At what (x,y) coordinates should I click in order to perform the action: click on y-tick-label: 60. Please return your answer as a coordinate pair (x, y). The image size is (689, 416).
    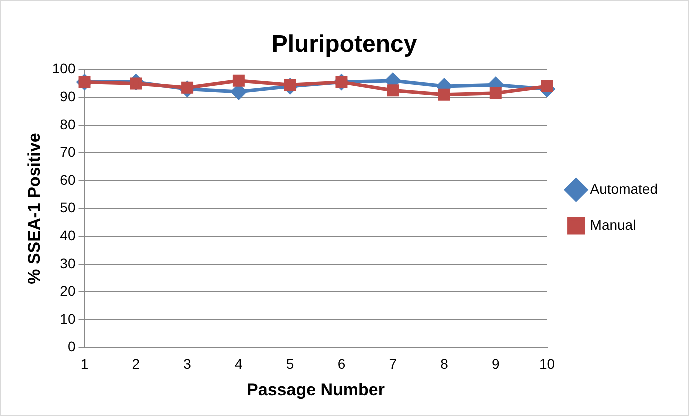
    Looking at the image, I should click on (68, 180).